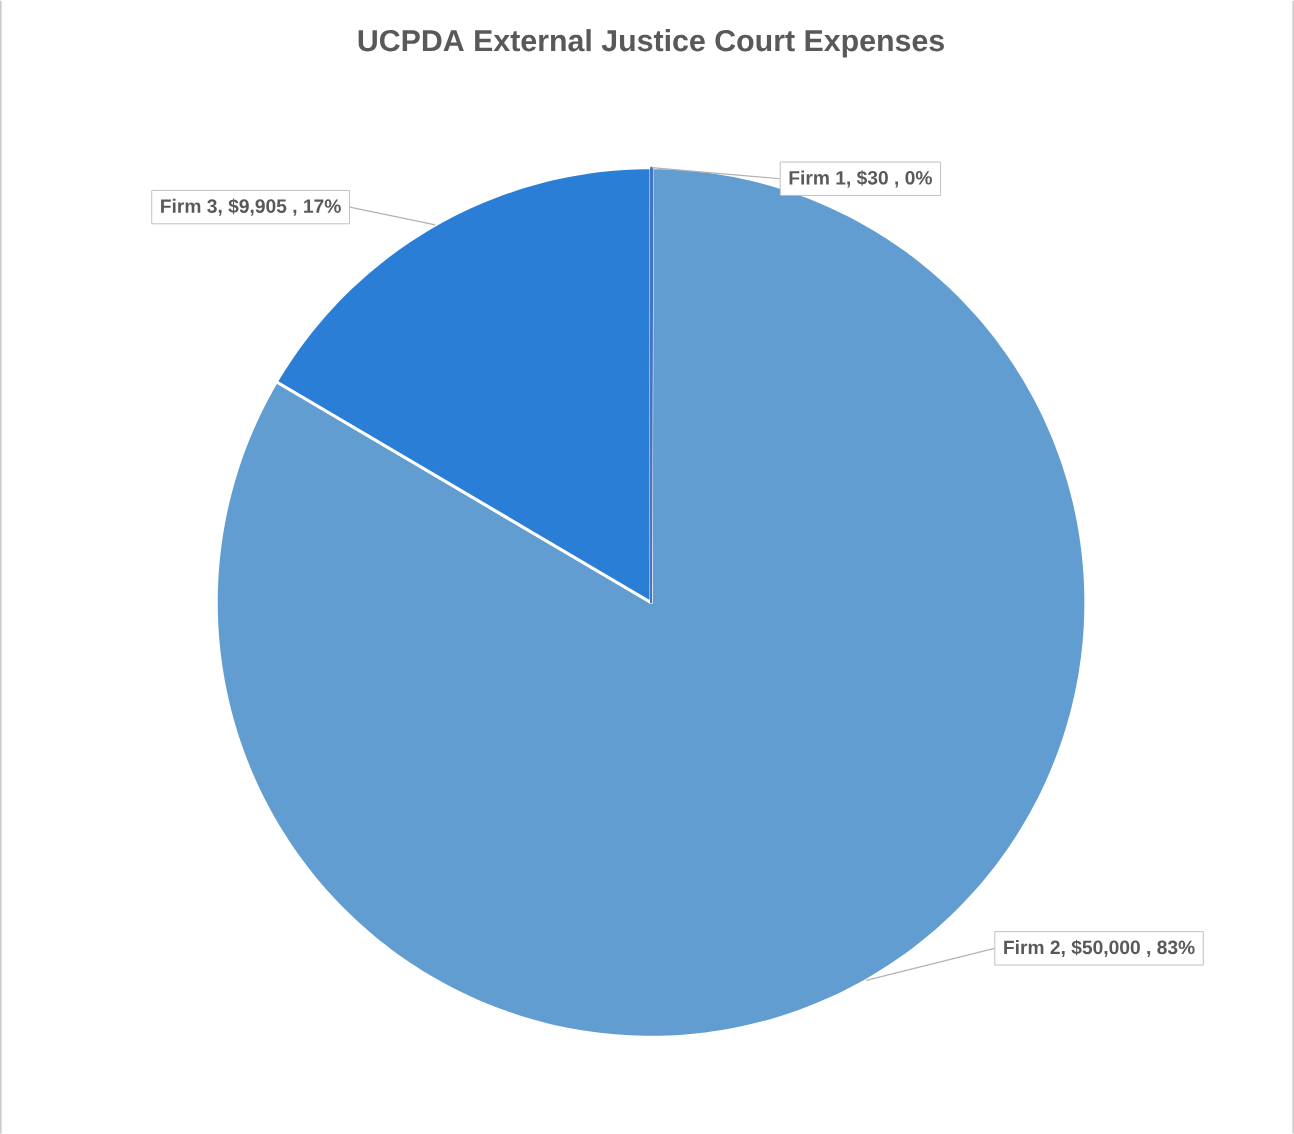  Describe the element at coordinates (651, 43) in the screenshot. I see `chart-title: UCPDA External Justice Court Expenses` at that location.